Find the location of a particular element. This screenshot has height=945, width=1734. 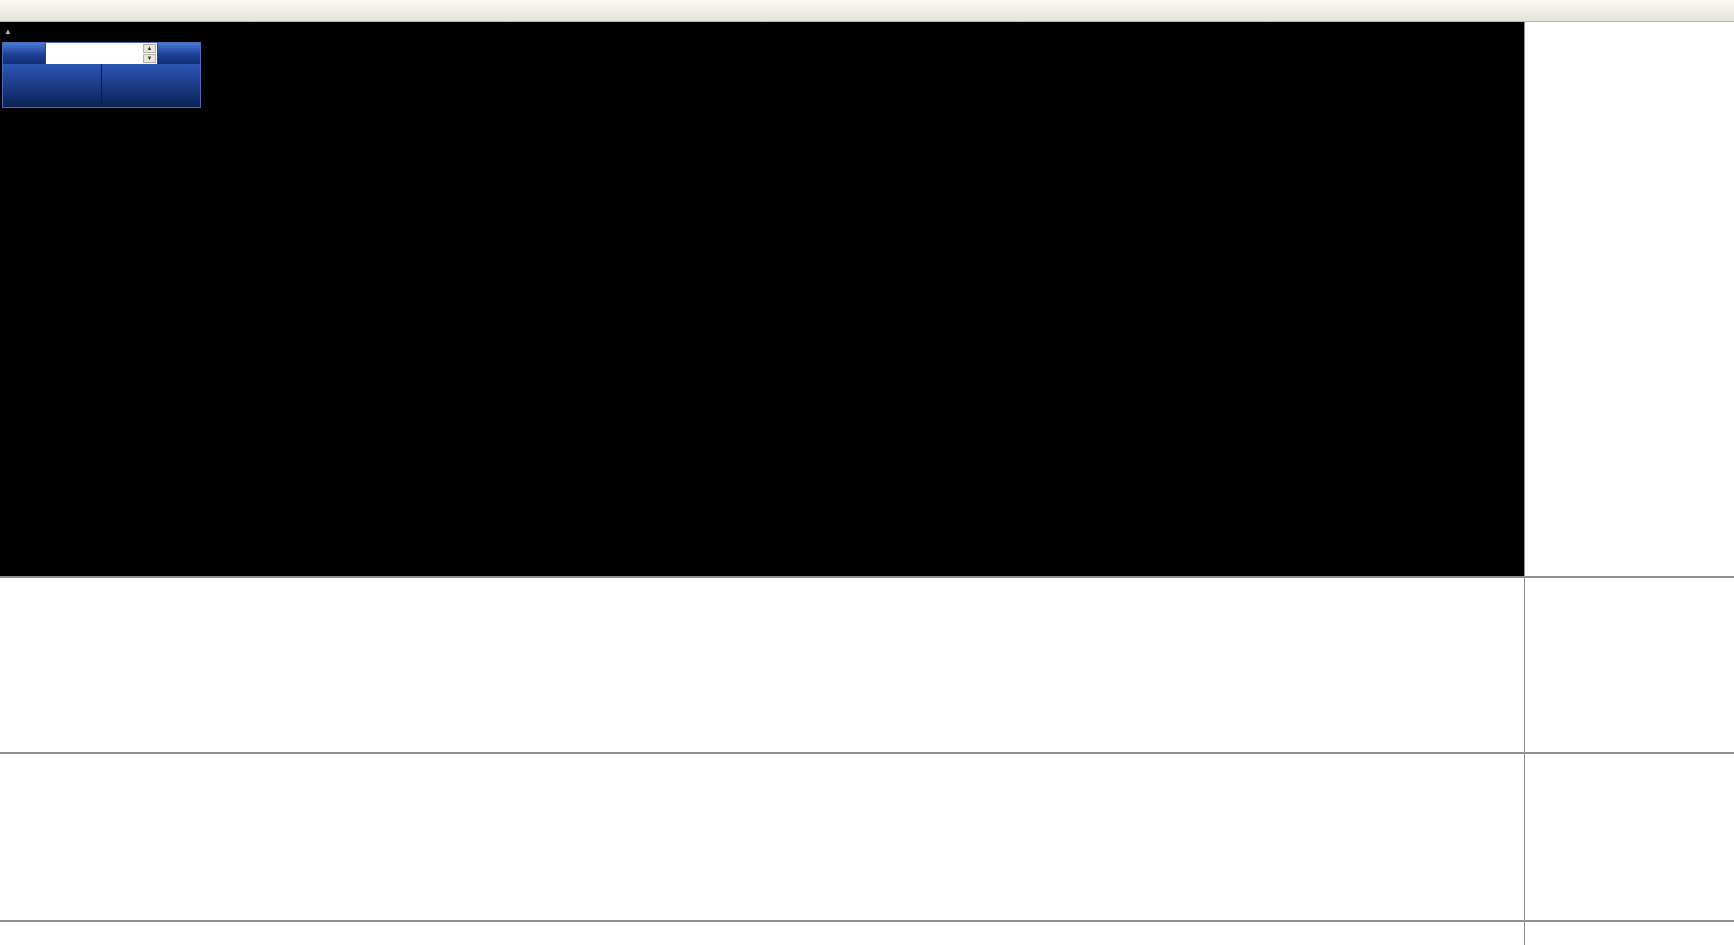

macd-label is located at coordinates (11, 587).